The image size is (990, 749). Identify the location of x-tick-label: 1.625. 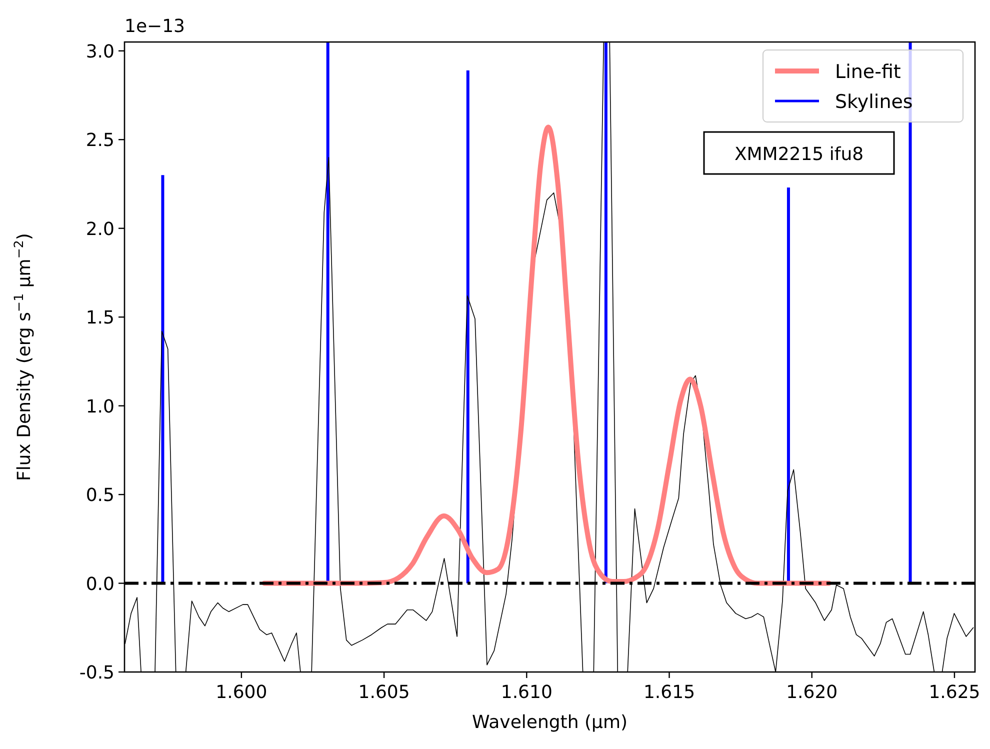
(954, 692).